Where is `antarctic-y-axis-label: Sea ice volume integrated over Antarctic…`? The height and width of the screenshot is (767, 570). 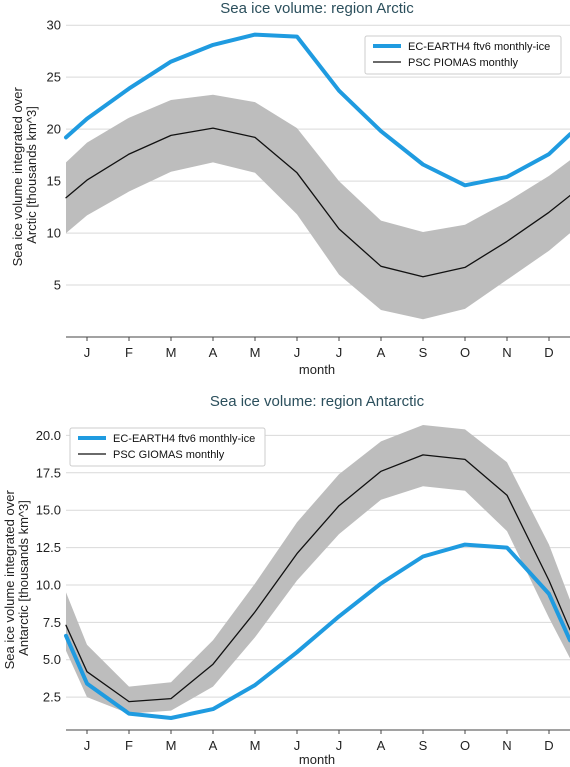
antarctic-y-axis-label: Sea ice volume integrated over Antarctic… is located at coordinates (16, 578).